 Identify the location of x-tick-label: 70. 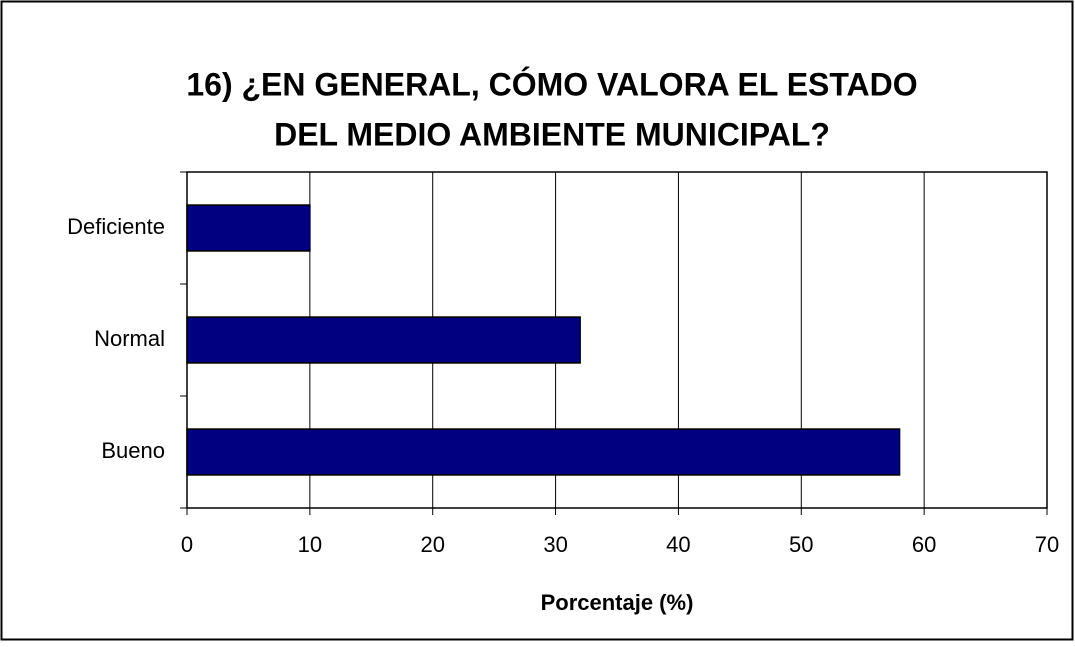
(1047, 544).